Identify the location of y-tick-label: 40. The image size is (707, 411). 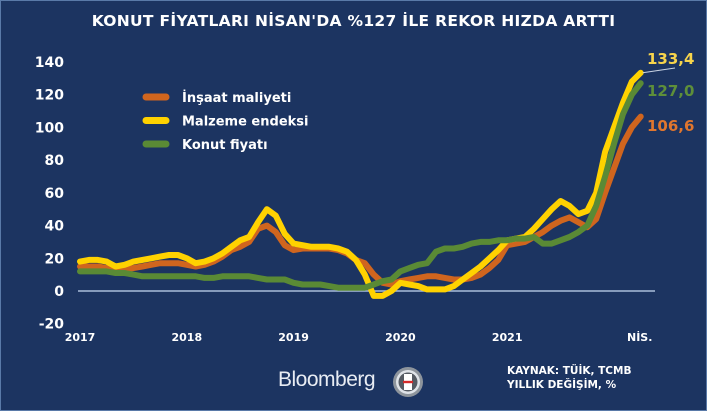
(55, 227).